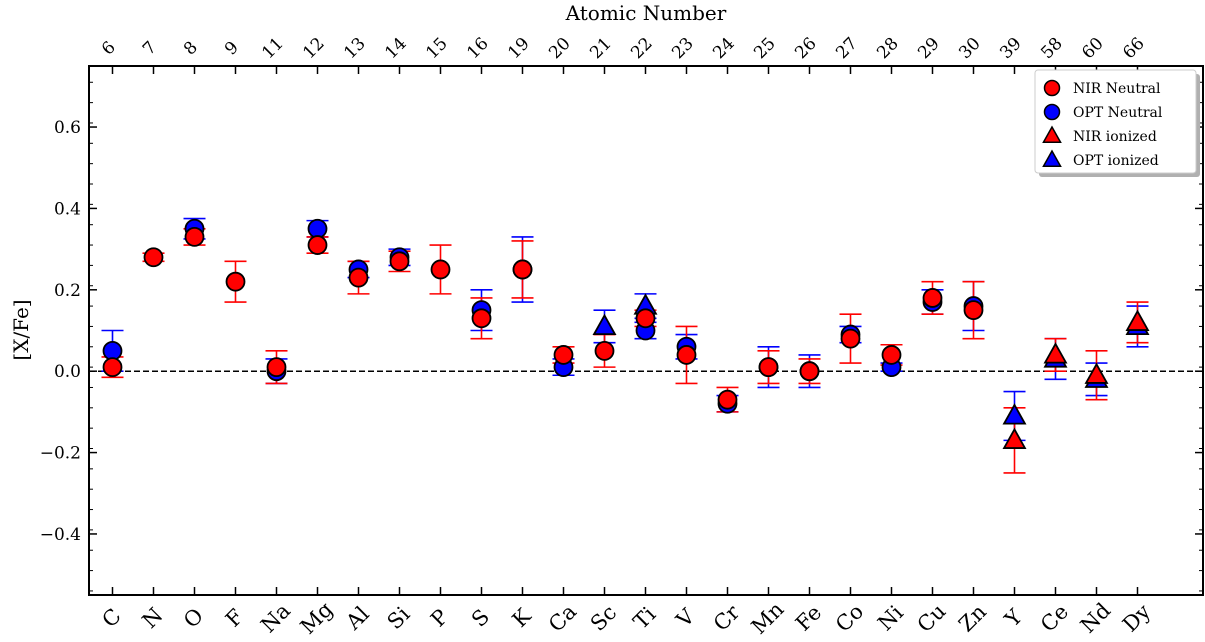  I want to click on nir-neutral-point-o, so click(194, 237).